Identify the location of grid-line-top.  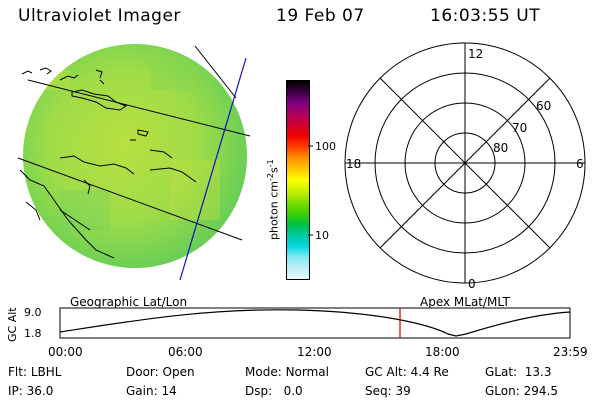
(215, 72).